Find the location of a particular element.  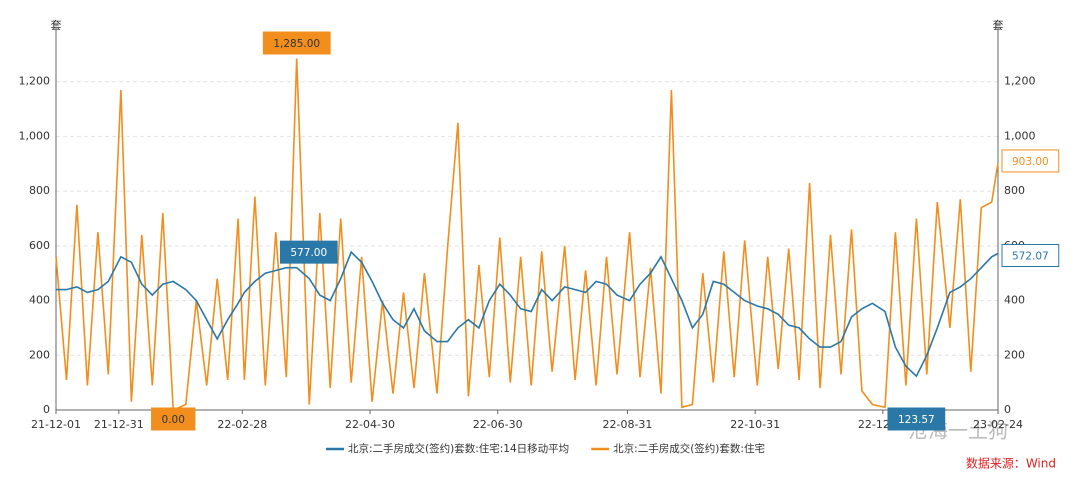

legend-label: 北京:二手房成交(签约)套数:住宅:14日移动平均 is located at coordinates (458, 448).